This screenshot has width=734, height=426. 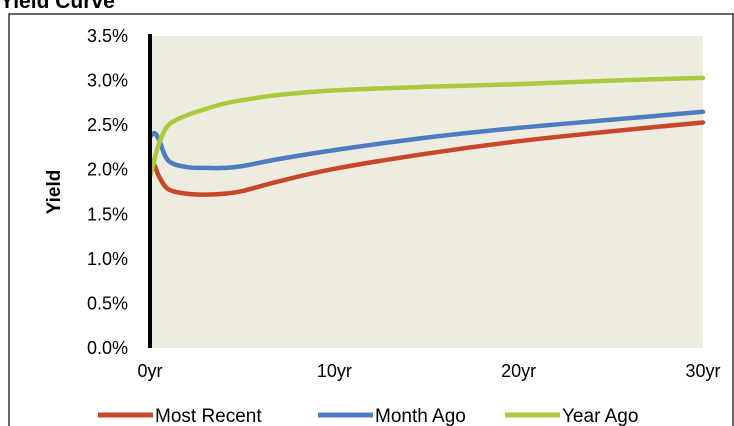 I want to click on y-tick-label: 3.5%, so click(x=107, y=36).